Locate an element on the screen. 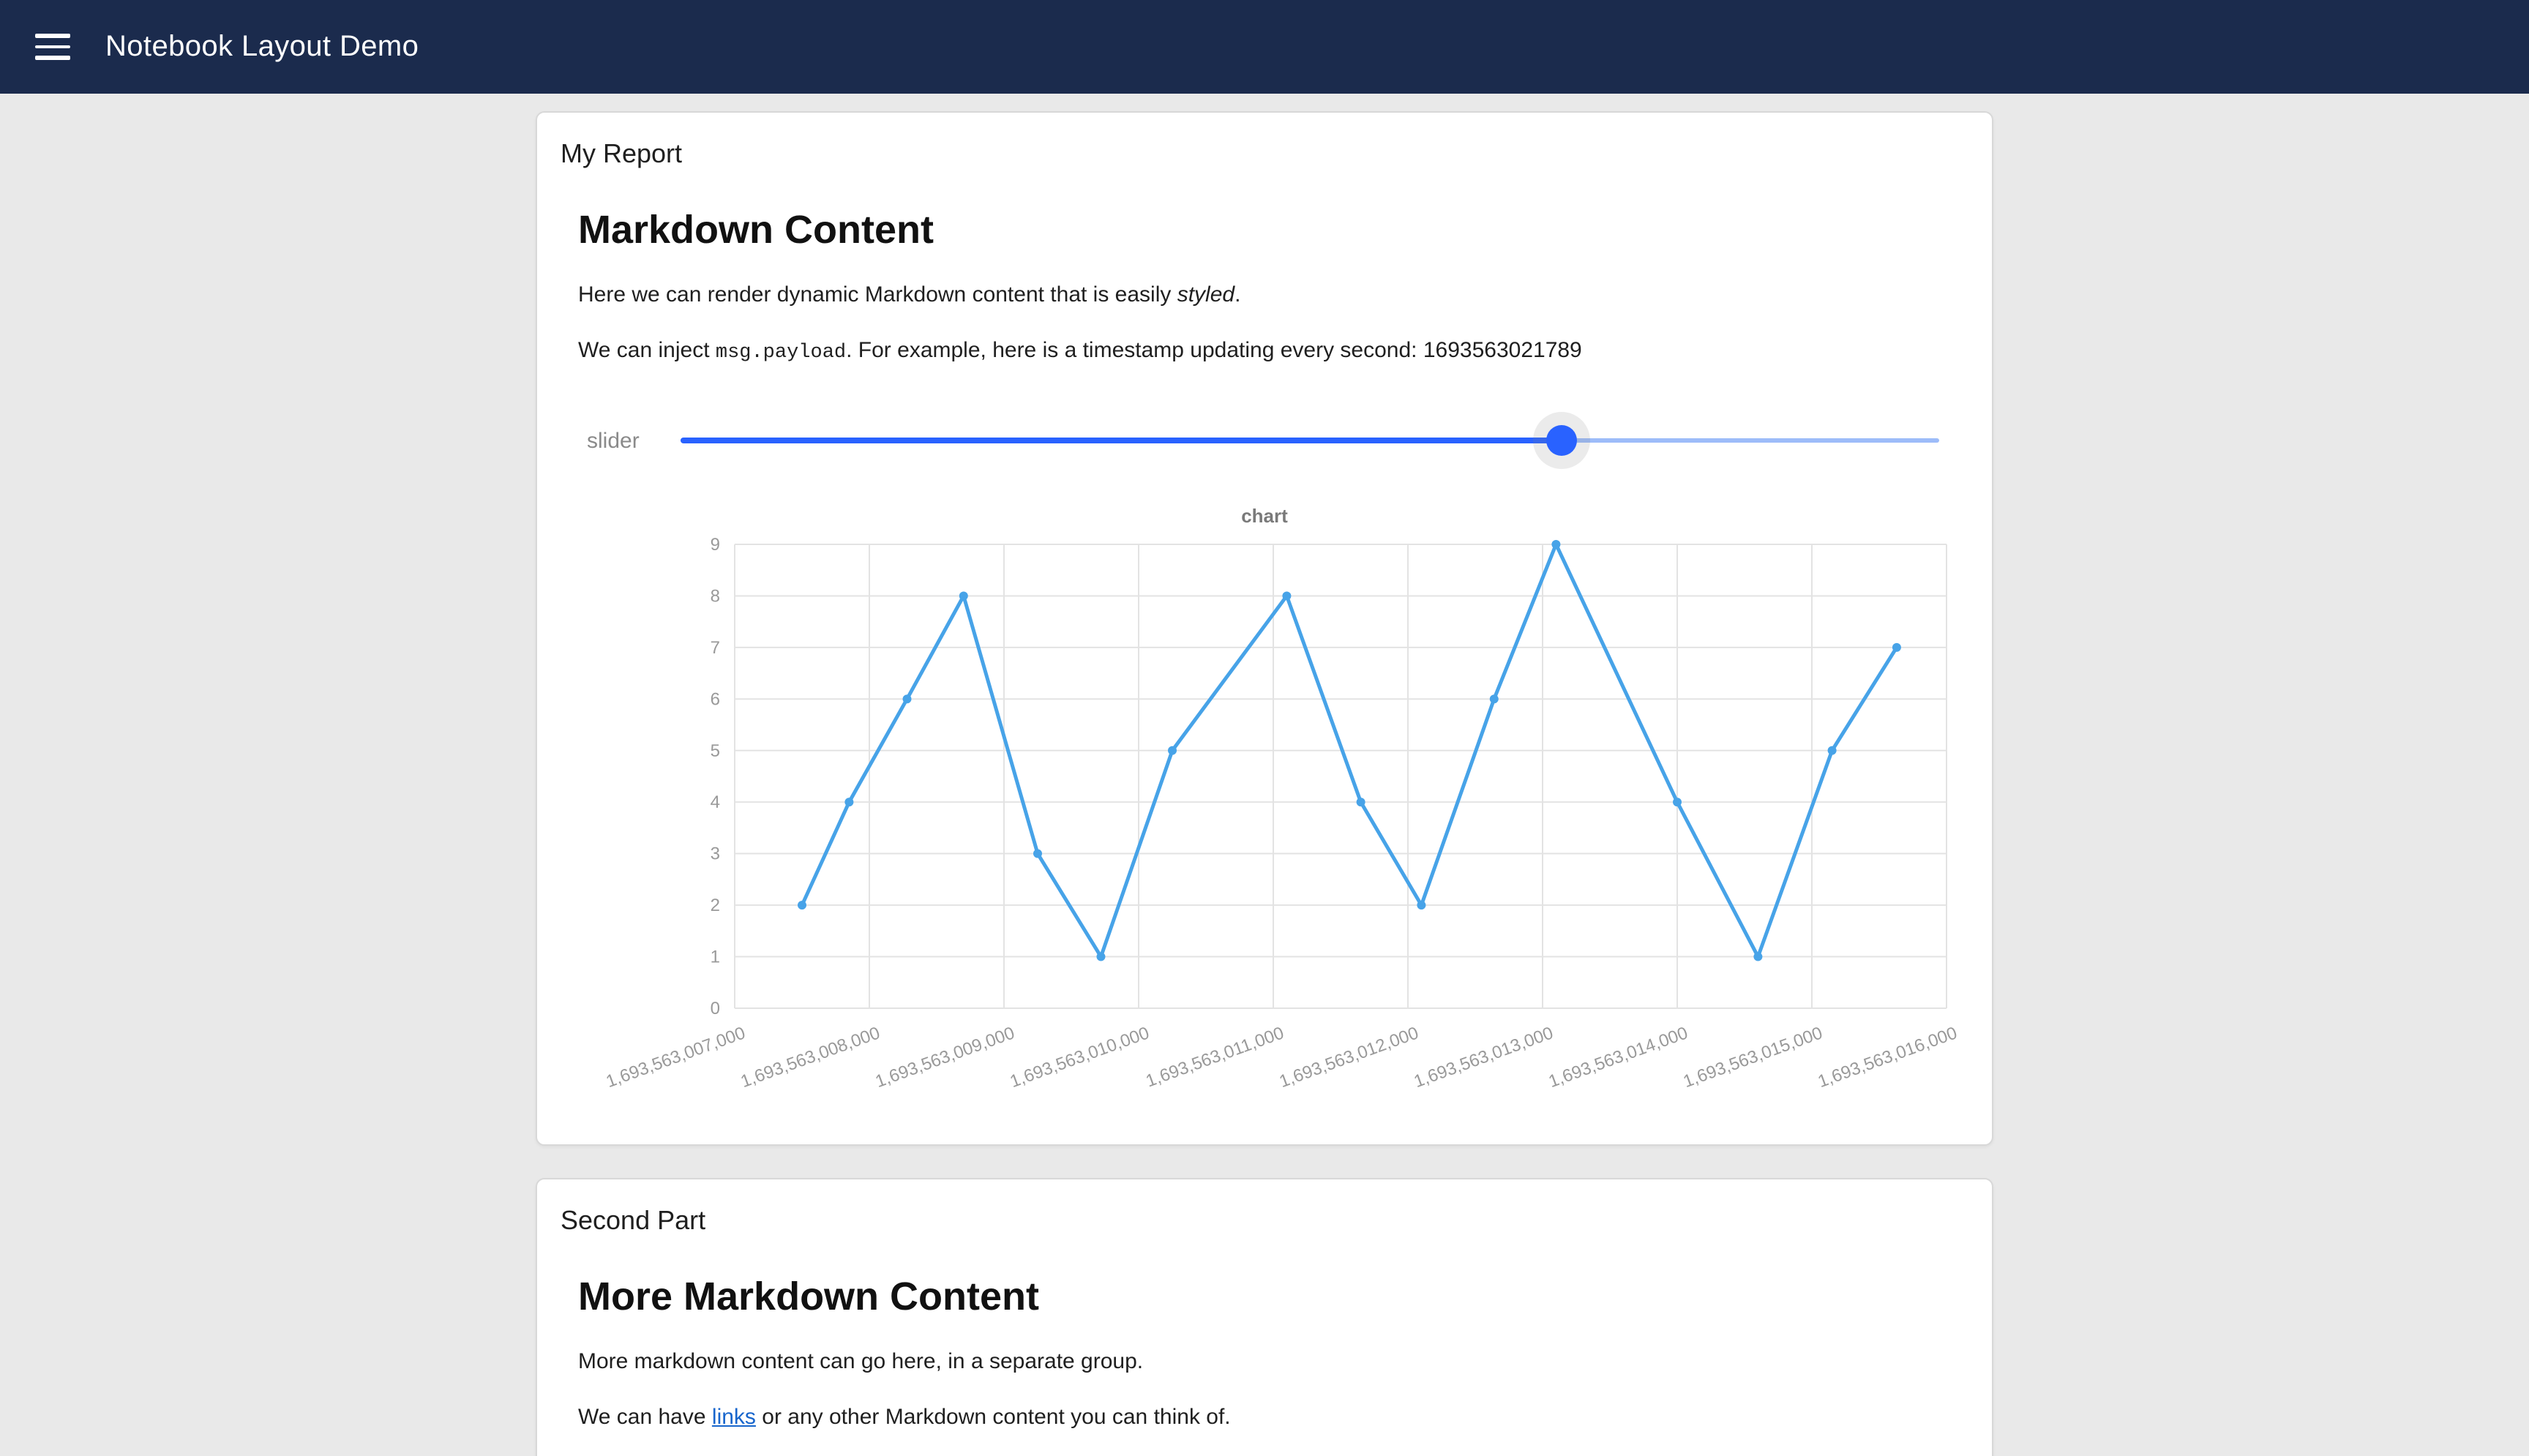  inline-code: msg.payload is located at coordinates (781, 353).